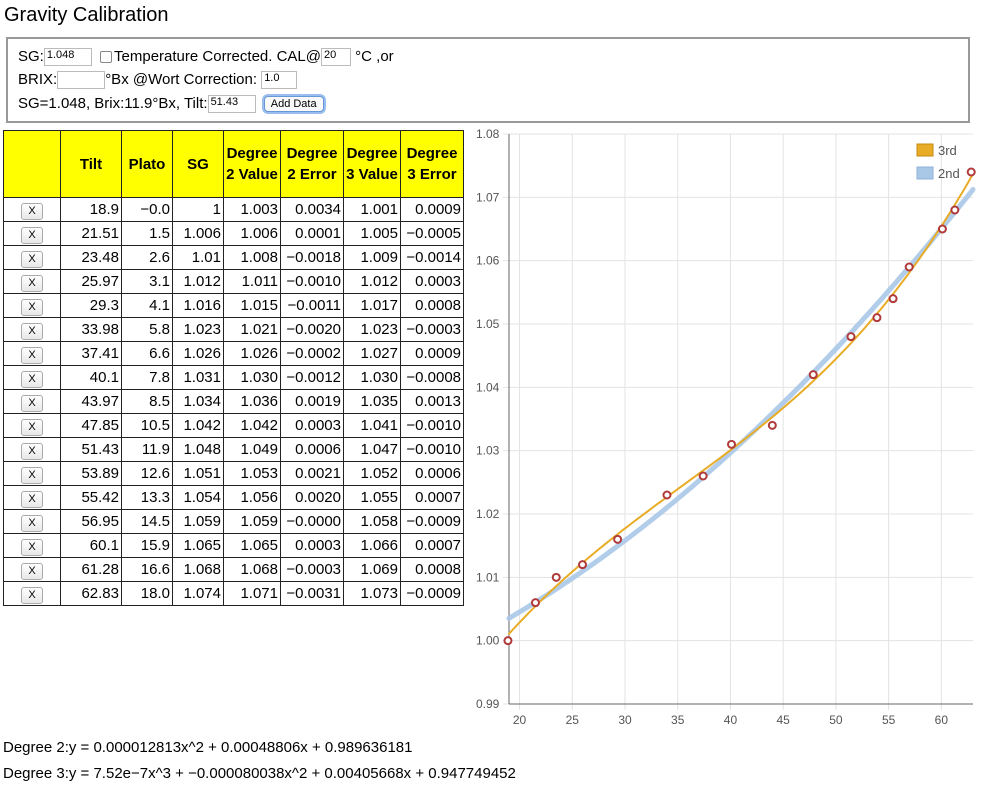 The image size is (998, 792). What do you see at coordinates (372, 257) in the screenshot?
I see `degree3-value-cell: 1.009` at bounding box center [372, 257].